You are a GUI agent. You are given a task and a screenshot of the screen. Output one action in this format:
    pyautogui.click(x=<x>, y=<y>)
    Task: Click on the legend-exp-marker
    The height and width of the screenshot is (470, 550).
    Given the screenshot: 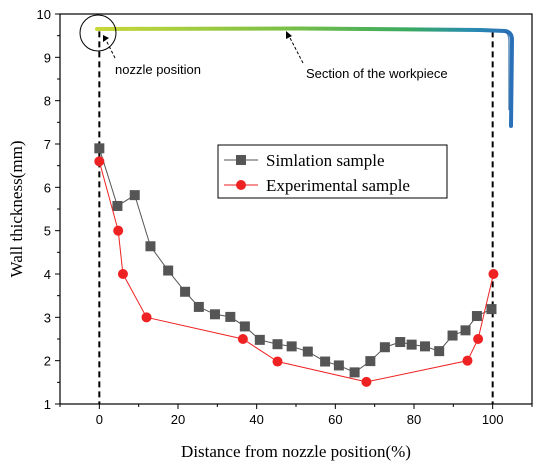 What is the action you would take?
    pyautogui.click(x=241, y=185)
    